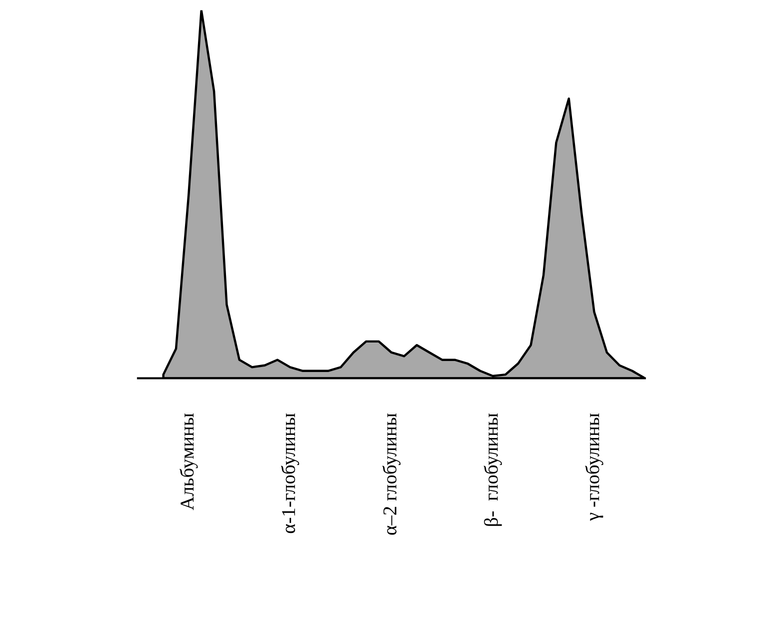 This screenshot has width=781, height=640. Describe the element at coordinates (594, 467) in the screenshot. I see `text: γ -глобулины` at that location.